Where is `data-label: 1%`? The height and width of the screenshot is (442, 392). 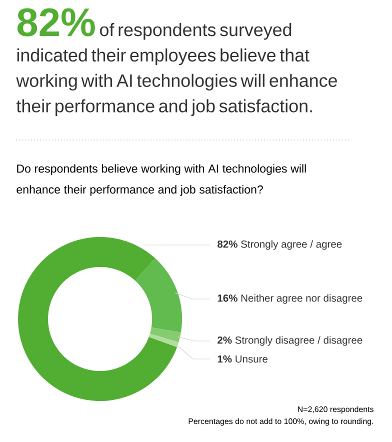 data-label: 1% is located at coordinates (225, 359).